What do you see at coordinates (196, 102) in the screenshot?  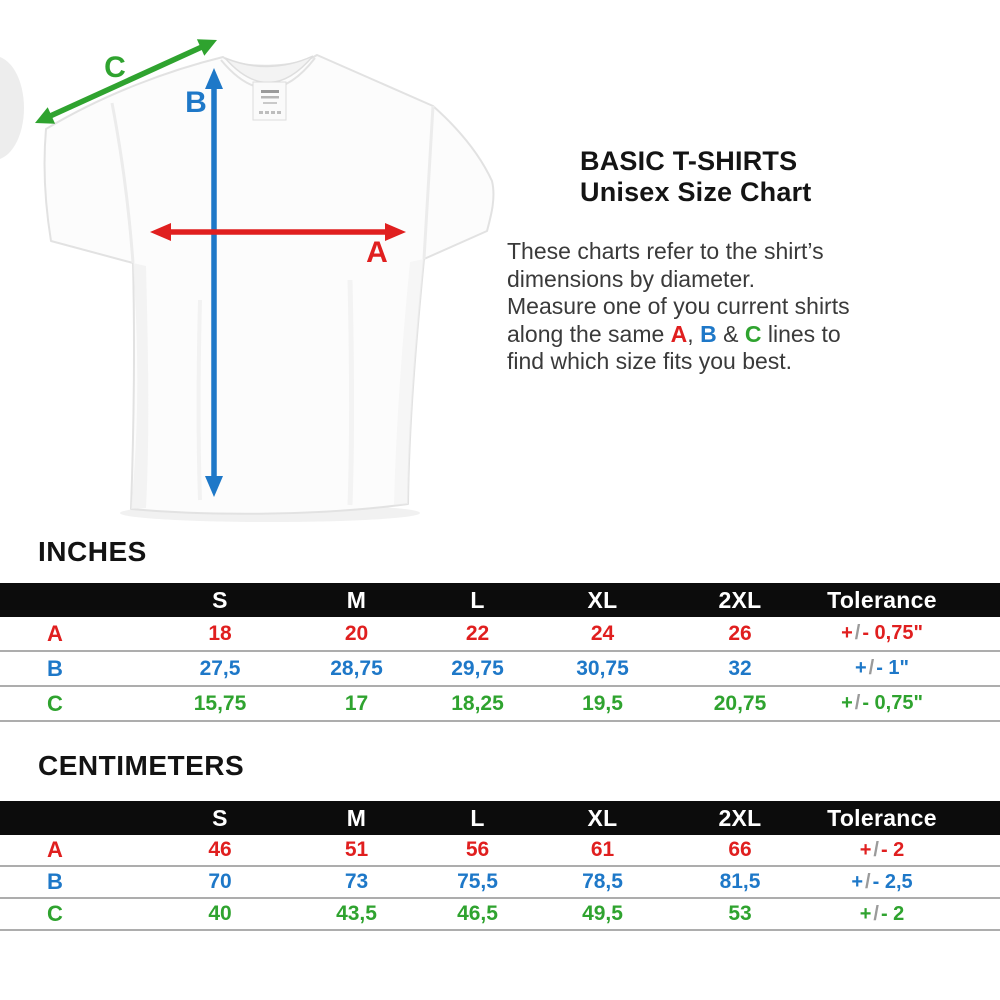 I see `measure-label-b: B` at bounding box center [196, 102].